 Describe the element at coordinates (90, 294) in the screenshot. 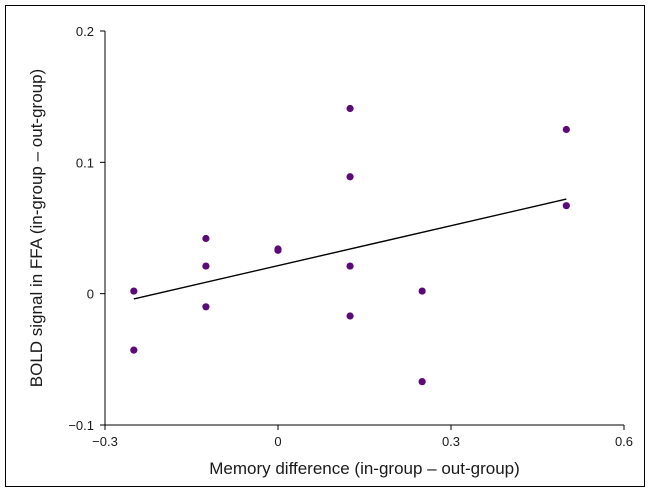

I see `y-tick-label: 0` at that location.